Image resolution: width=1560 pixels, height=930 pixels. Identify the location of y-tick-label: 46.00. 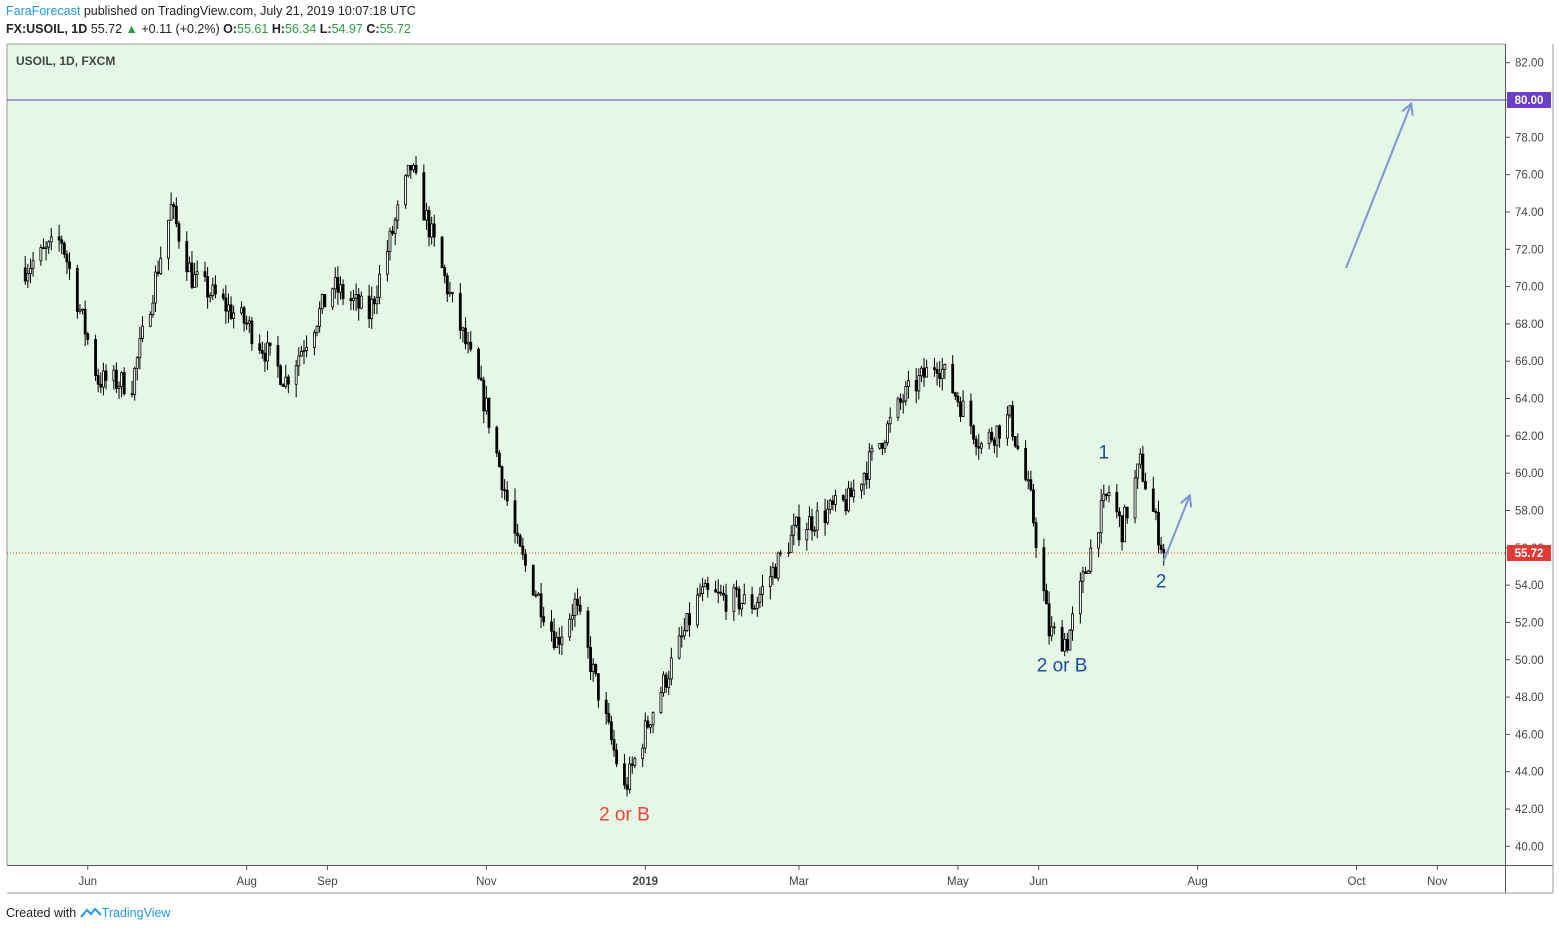
(1529, 735).